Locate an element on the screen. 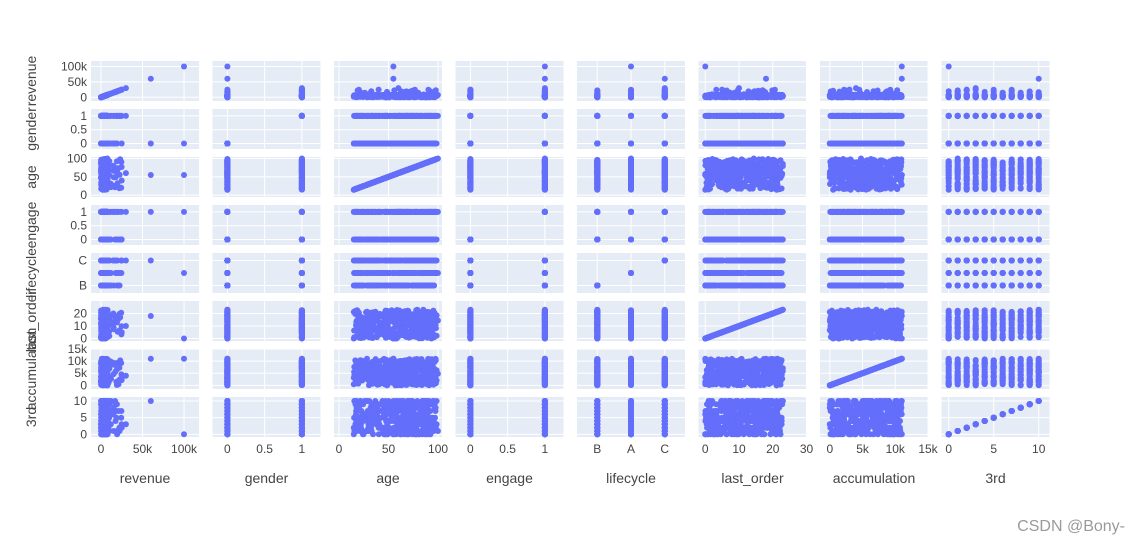  panel-gender-vs-age is located at coordinates (388, 129).